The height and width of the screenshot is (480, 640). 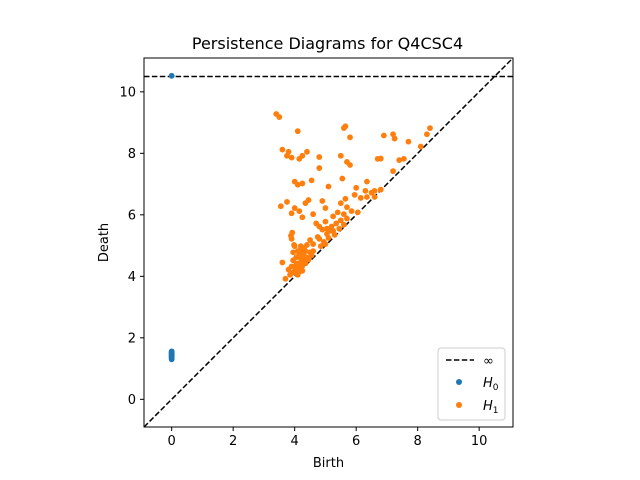 I want to click on legend-box, so click(x=471, y=384).